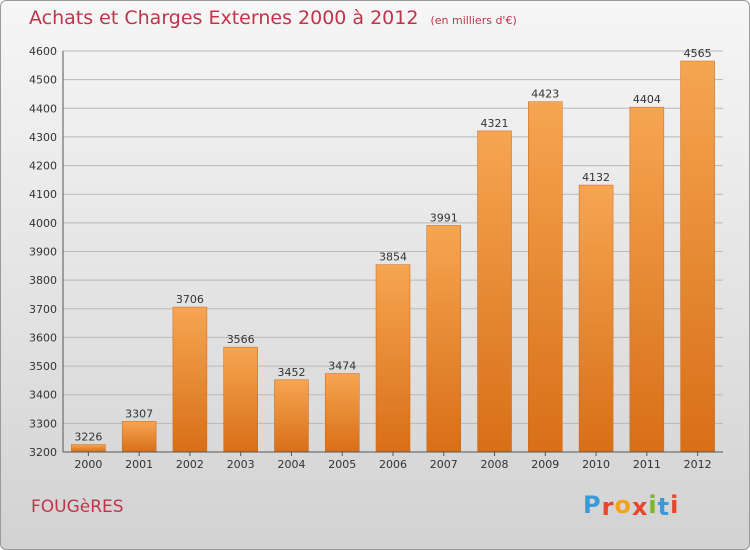  I want to click on proxiti-logo: Proxiti, so click(631, 506).